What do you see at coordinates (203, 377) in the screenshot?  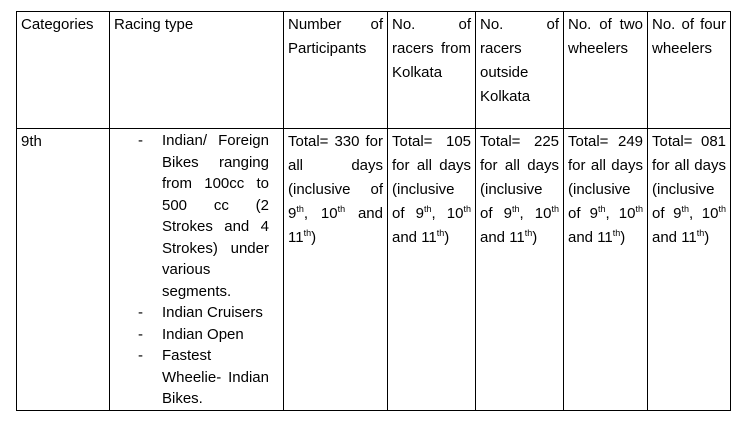 I see `list-item: Fastest Wheelie- Indian Bikes.` at bounding box center [203, 377].